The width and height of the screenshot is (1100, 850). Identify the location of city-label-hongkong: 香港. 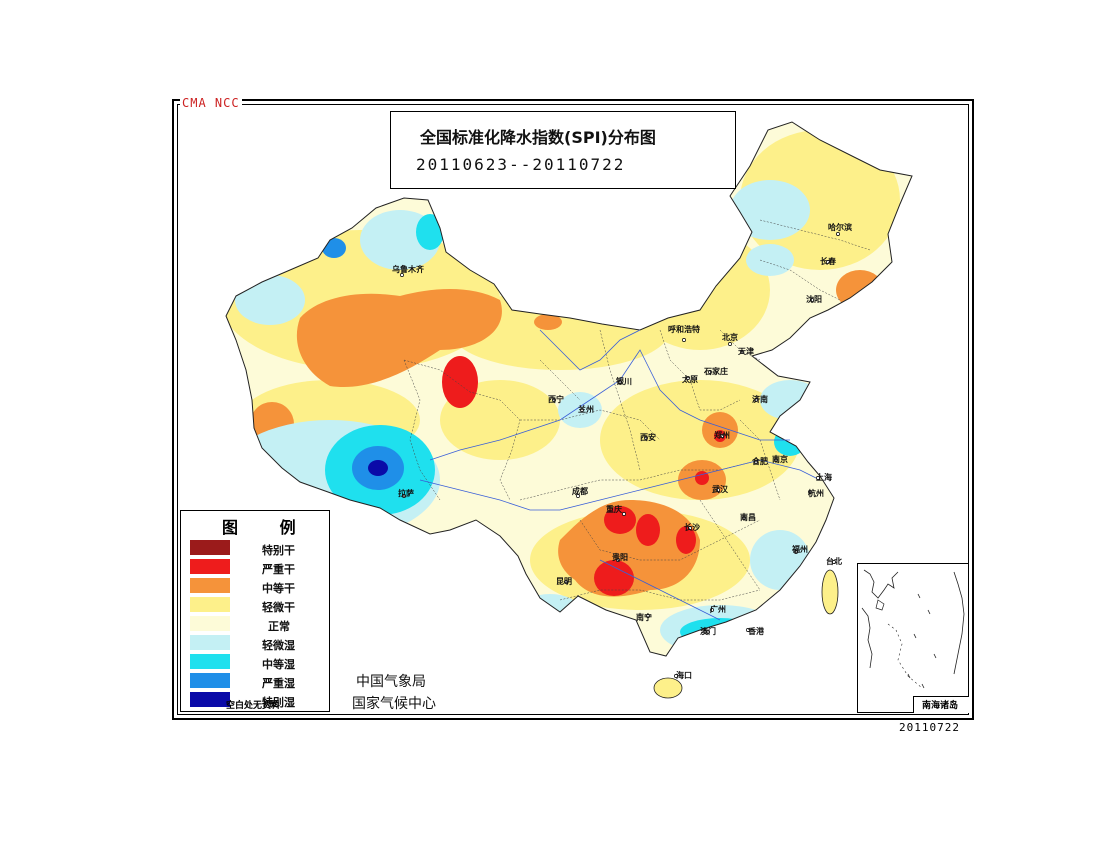
(756, 631).